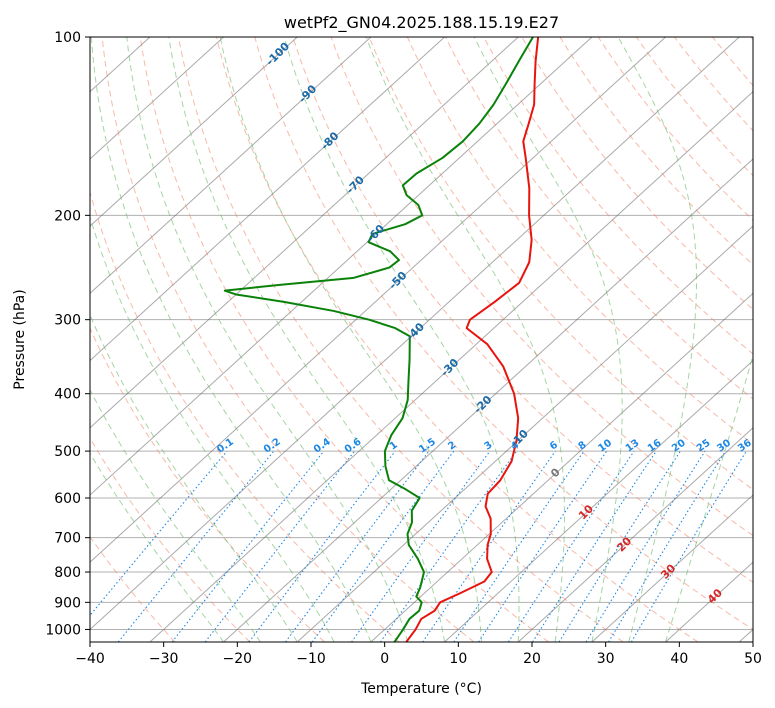  I want to click on x-tick-label: 50, so click(753, 659).